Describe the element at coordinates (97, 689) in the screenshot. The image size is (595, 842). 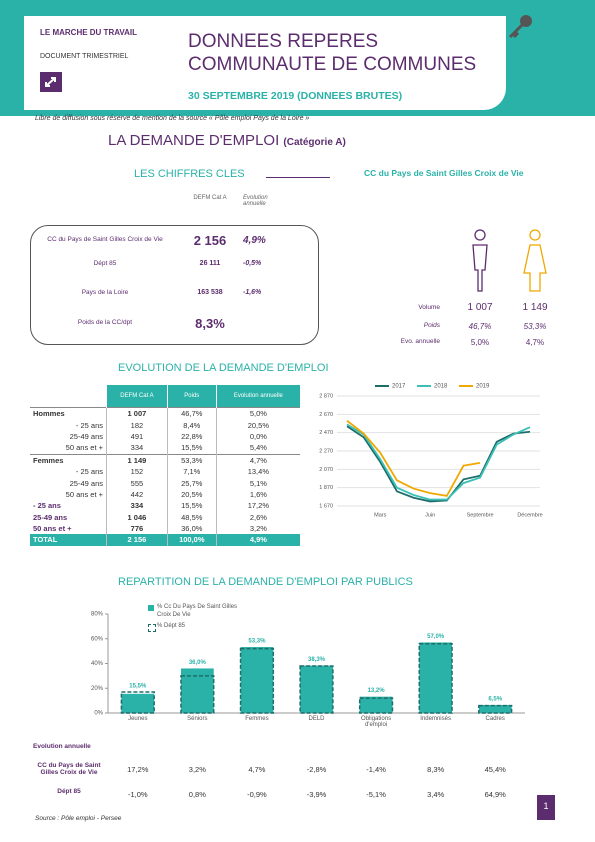
I see `y-tick-label: 20%` at that location.